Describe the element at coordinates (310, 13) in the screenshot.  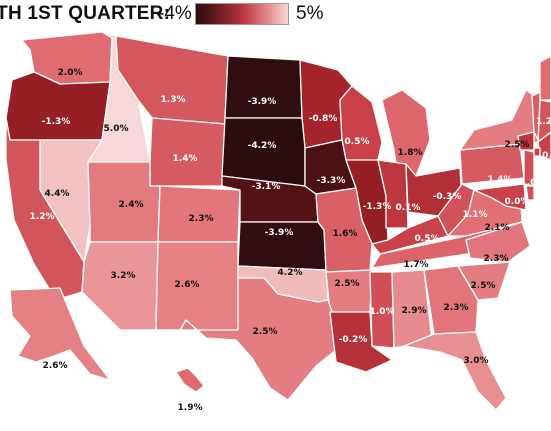
I see `legend-max-label: 5%` at that location.